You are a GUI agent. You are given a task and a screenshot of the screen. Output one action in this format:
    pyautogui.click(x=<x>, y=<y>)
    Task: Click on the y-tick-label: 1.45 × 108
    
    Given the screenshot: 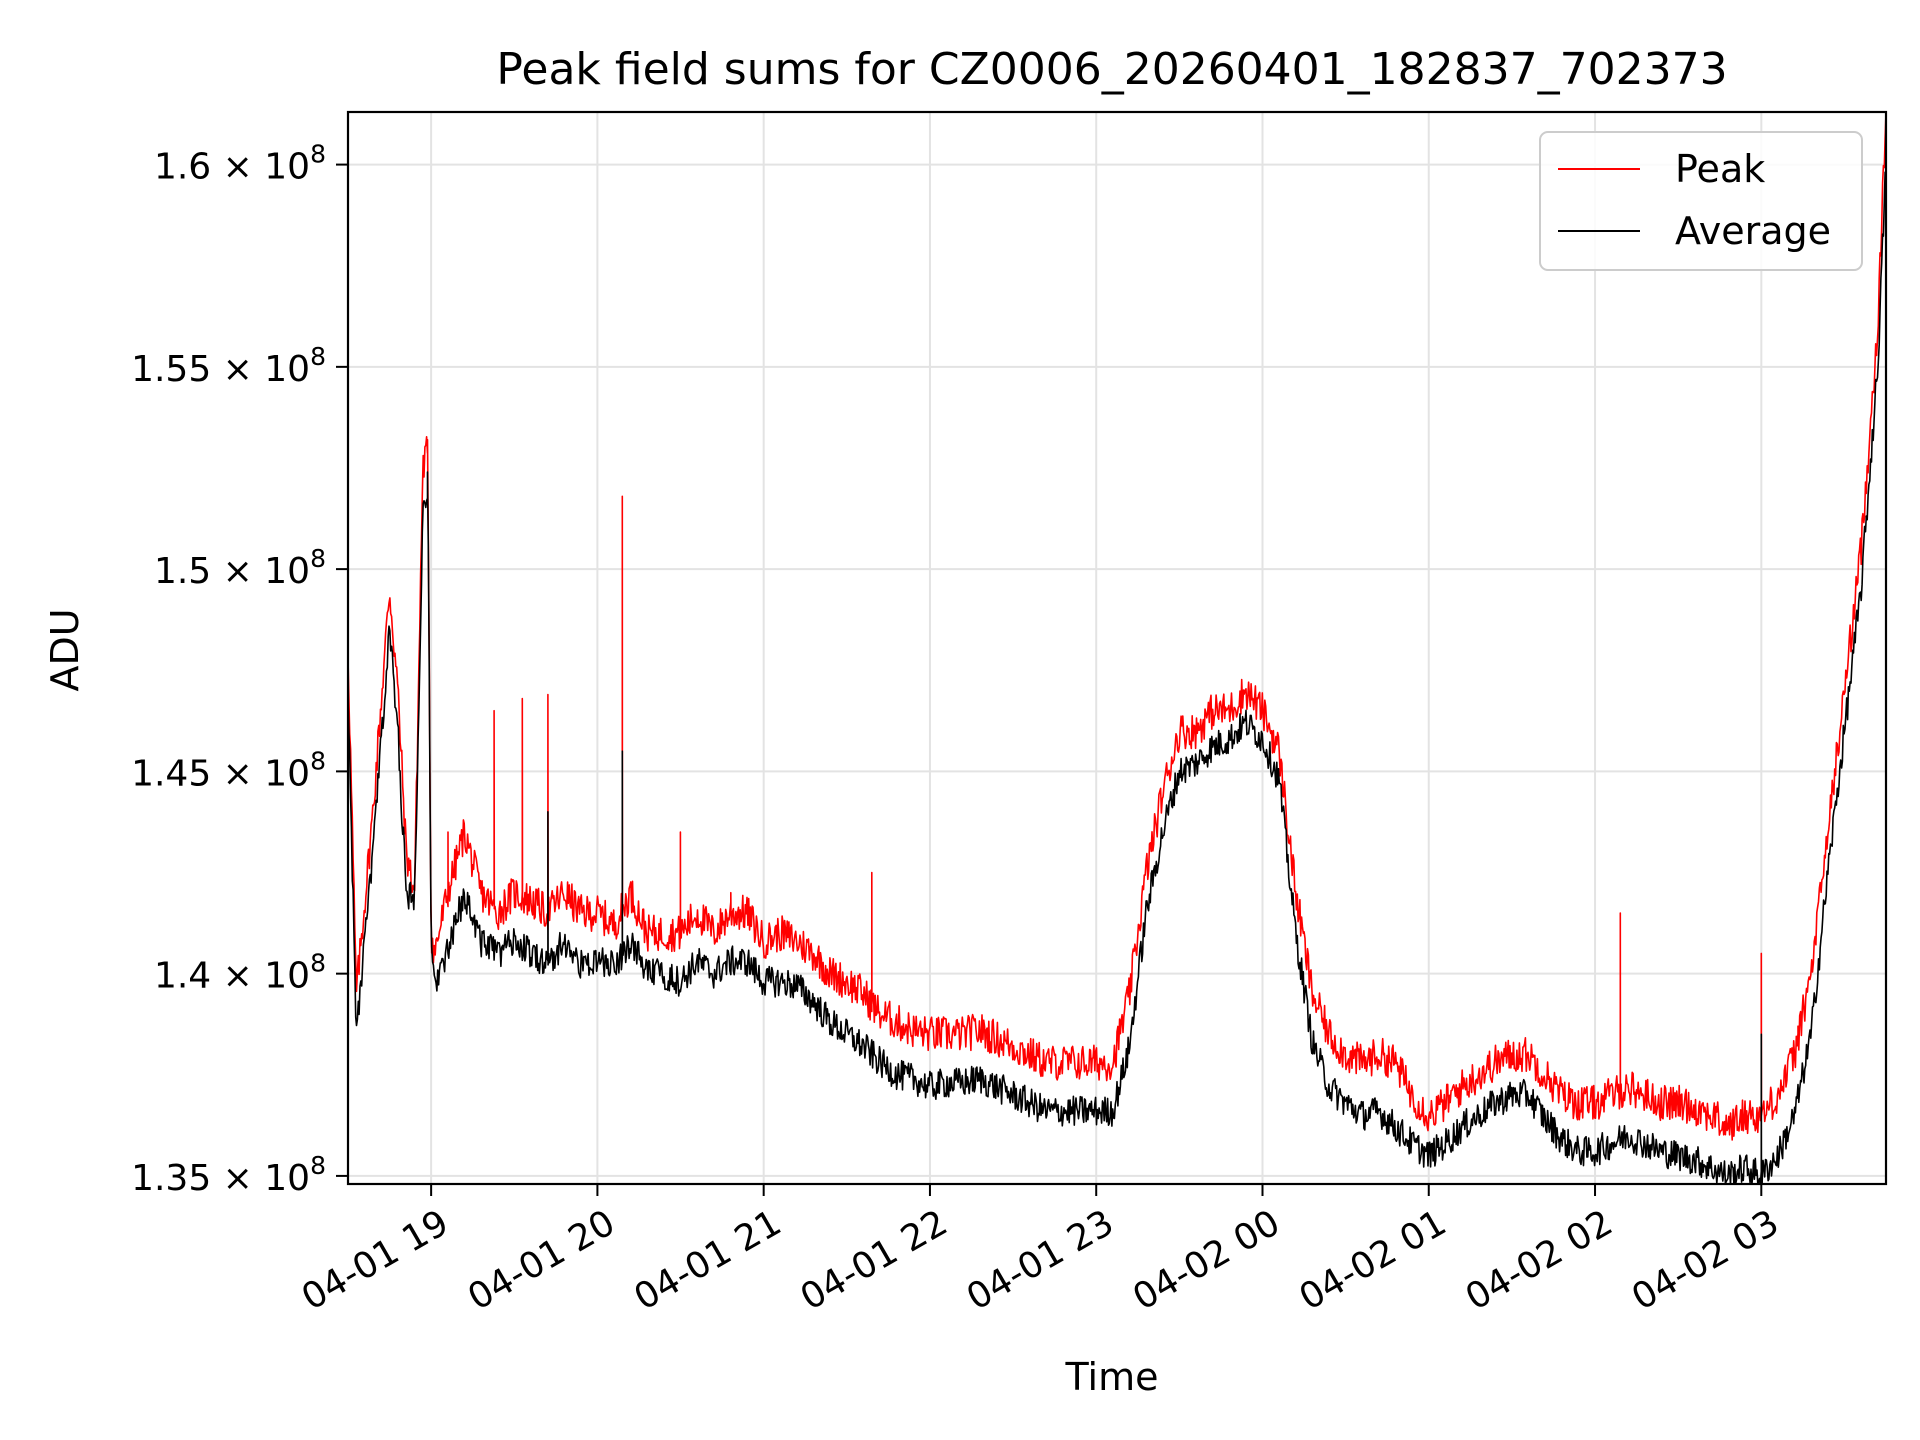 What is the action you would take?
    pyautogui.click(x=228, y=770)
    